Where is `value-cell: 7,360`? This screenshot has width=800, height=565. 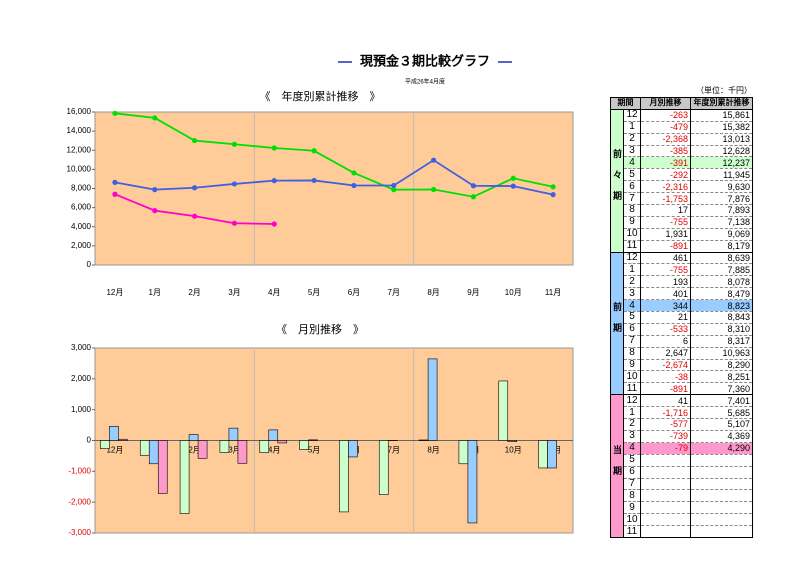 value-cell: 7,360 is located at coordinates (721, 389).